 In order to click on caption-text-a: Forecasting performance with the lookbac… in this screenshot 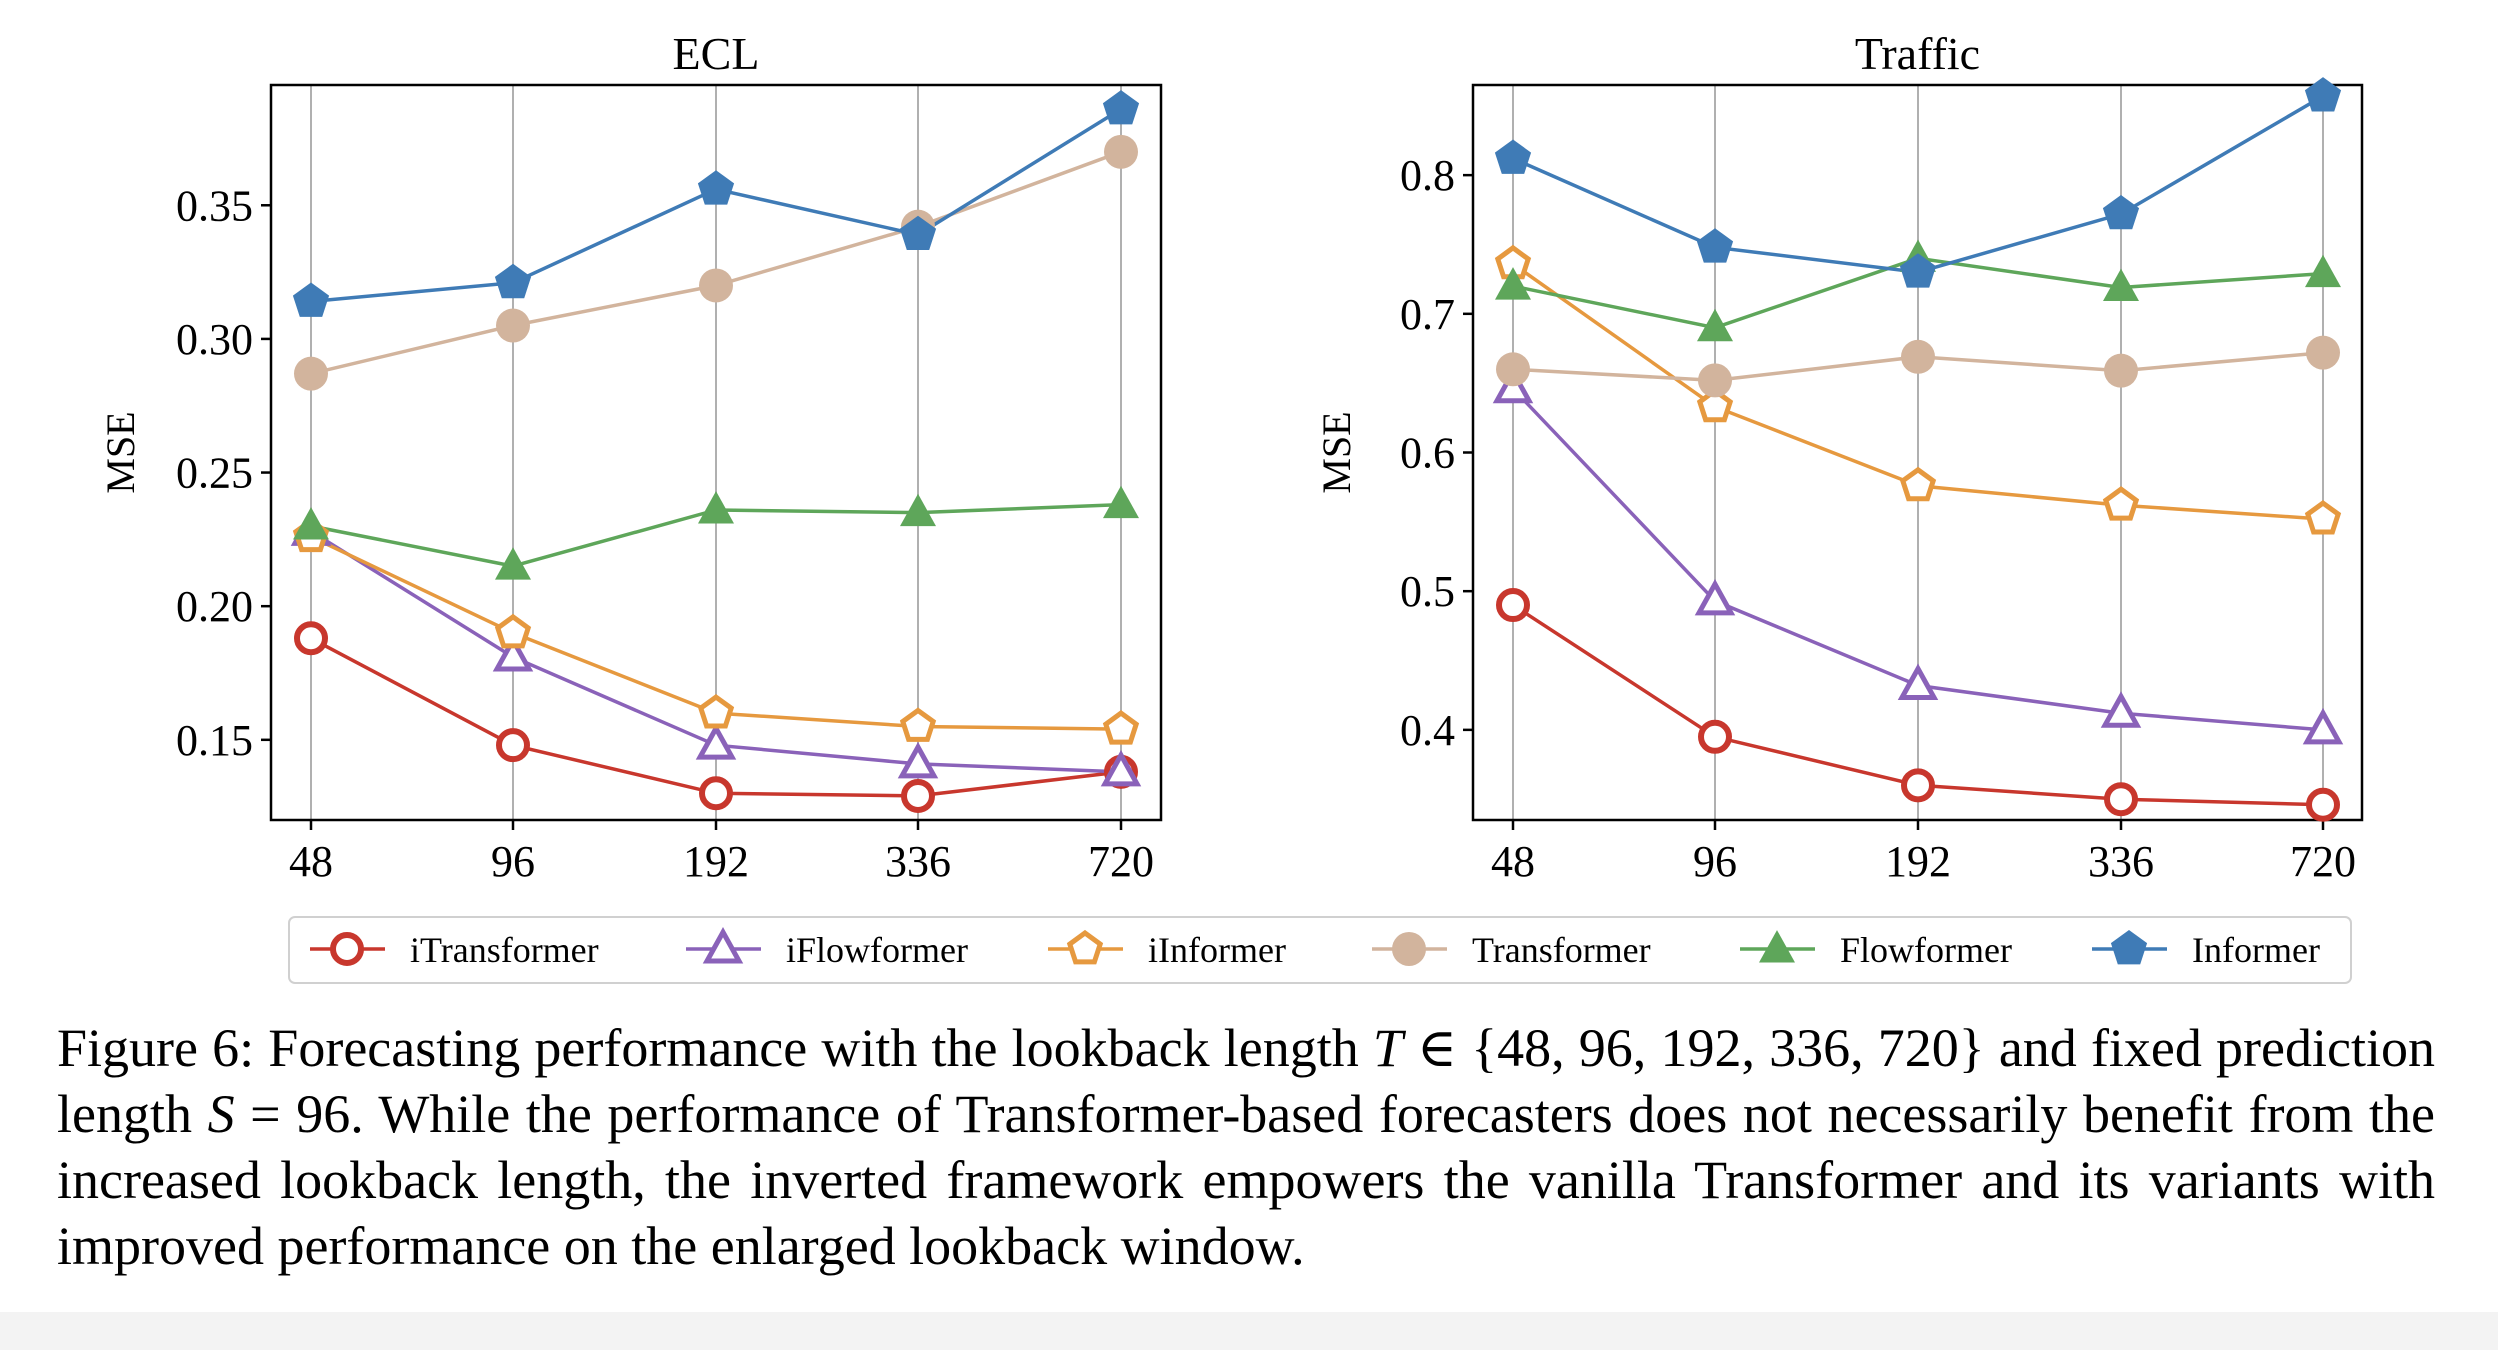, I will do `click(813, 1048)`.